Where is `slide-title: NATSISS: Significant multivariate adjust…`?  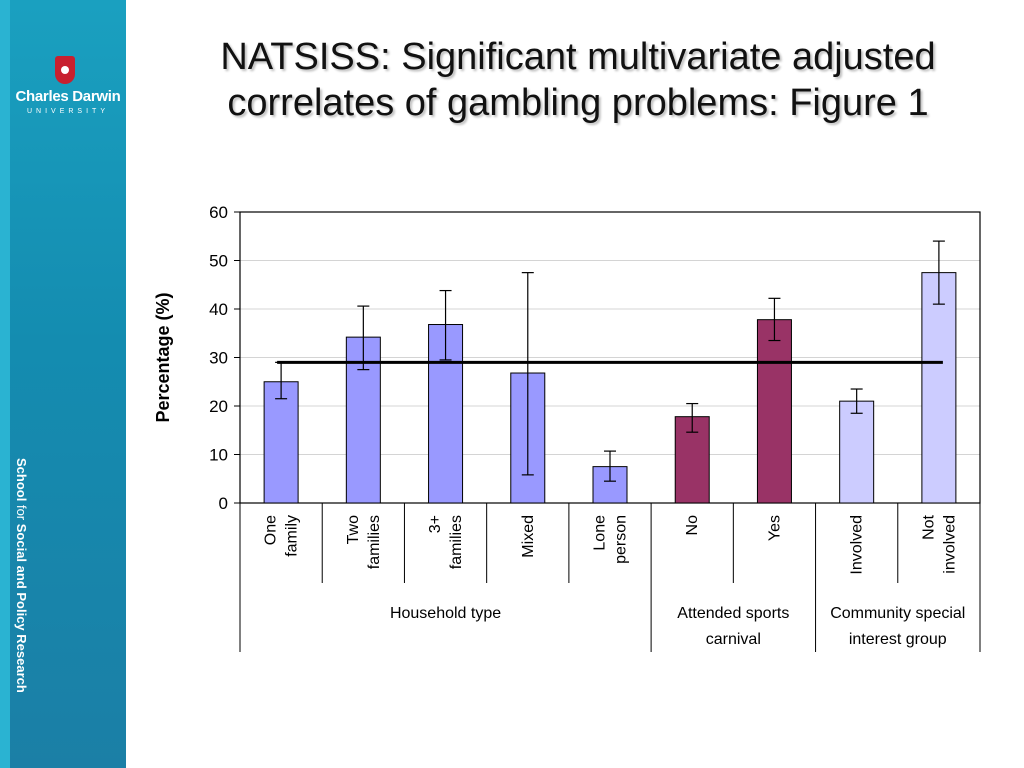 slide-title: NATSISS: Significant multivariate adjust… is located at coordinates (578, 80).